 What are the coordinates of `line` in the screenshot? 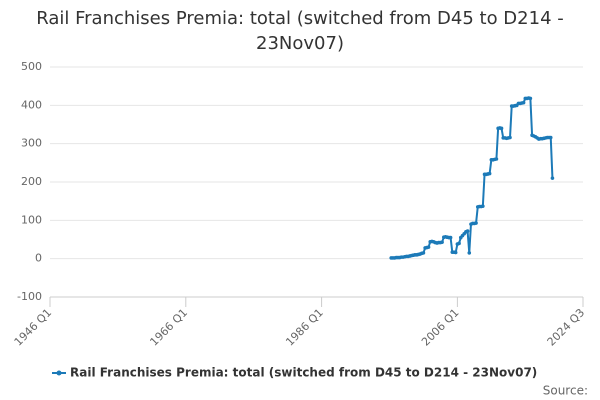 It's located at (472, 178).